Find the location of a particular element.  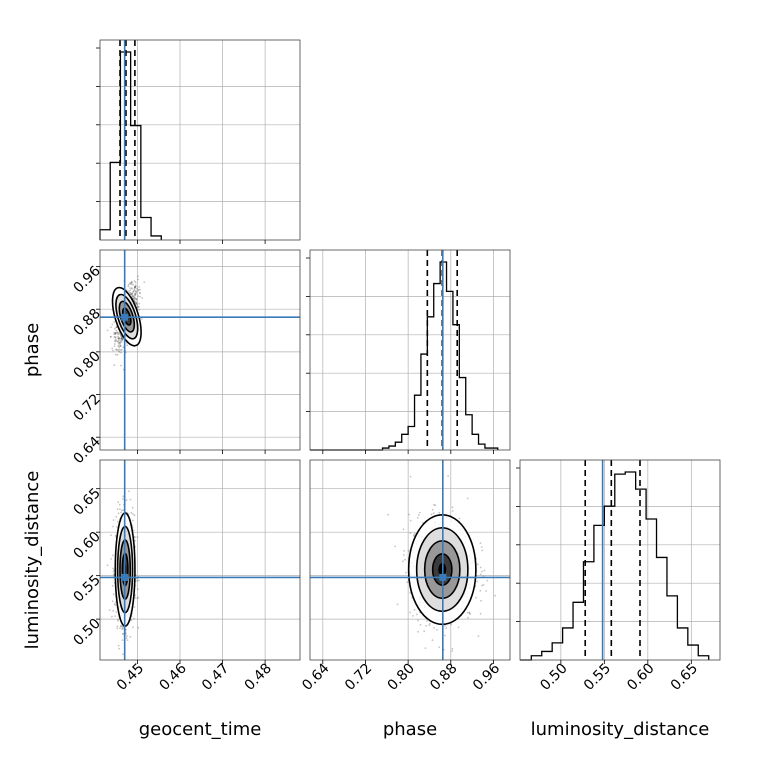

luminosity_distance-xtick-label: 0.65 is located at coordinates (684, 676).